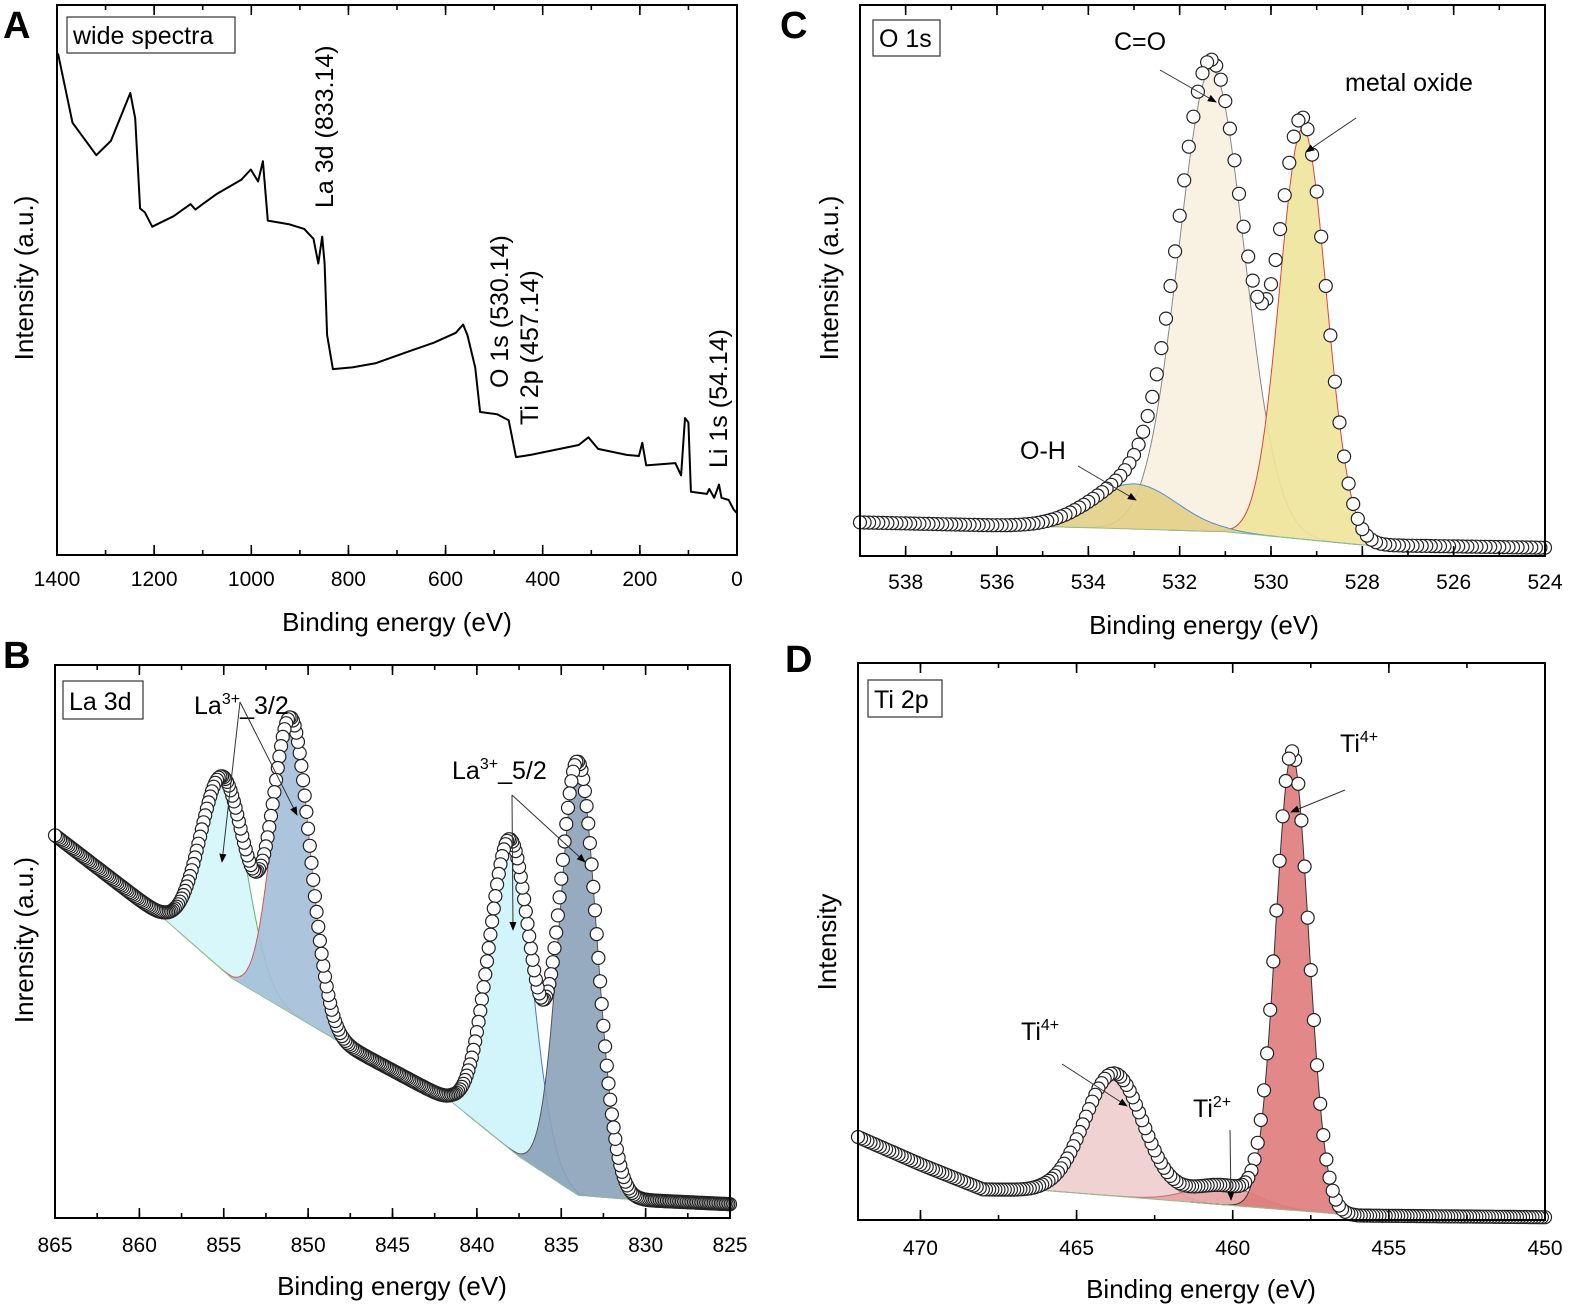  I want to click on x-tick-label: 528, so click(1362, 582).